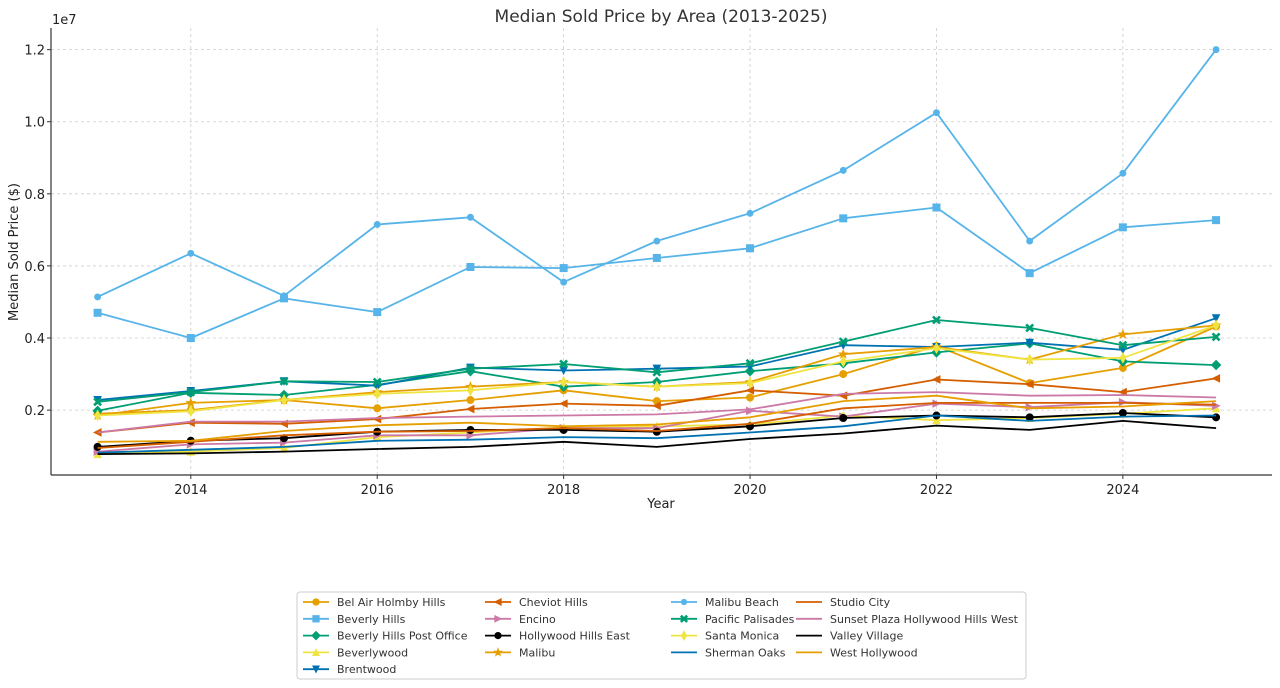 The image size is (1280, 688). What do you see at coordinates (860, 602) in the screenshot?
I see `legend-label: Studio City` at bounding box center [860, 602].